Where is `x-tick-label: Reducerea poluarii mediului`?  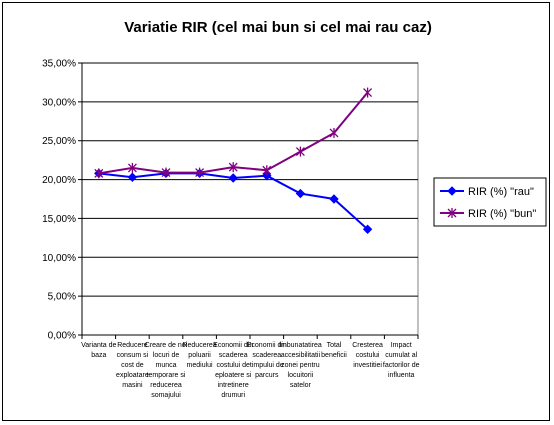 x-tick-label: Reducerea poluarii mediului is located at coordinates (199, 355).